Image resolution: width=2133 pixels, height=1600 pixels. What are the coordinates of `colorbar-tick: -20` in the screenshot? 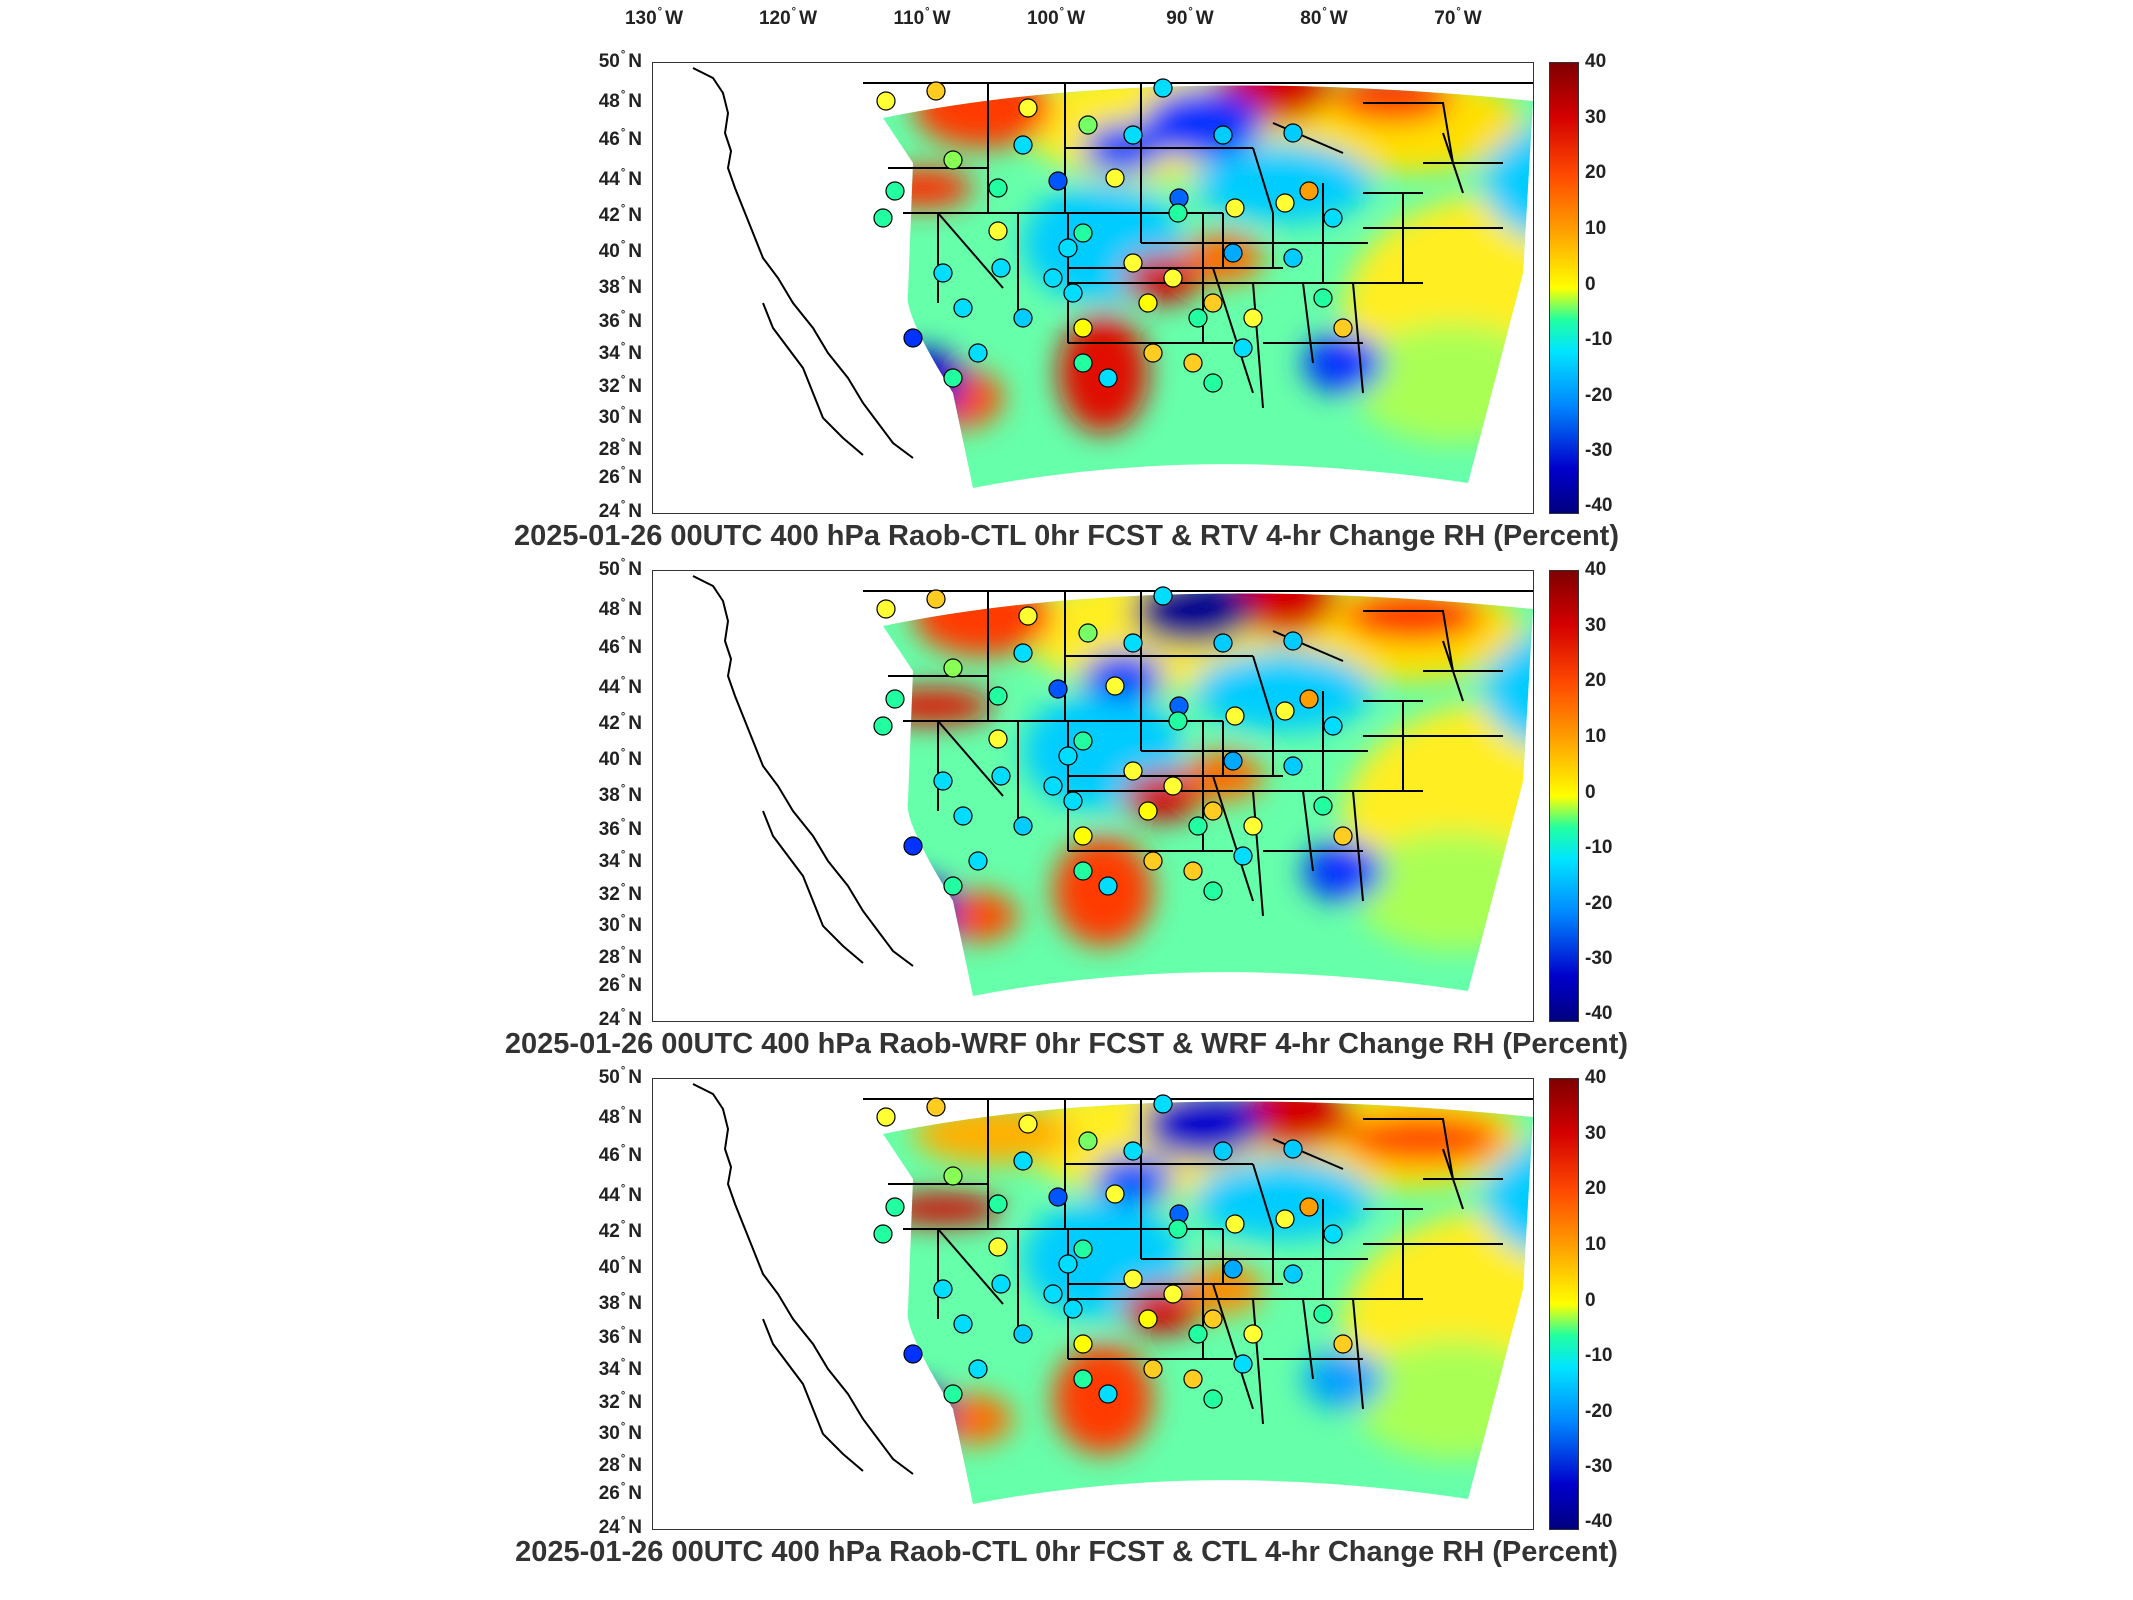 It's located at (1599, 395).